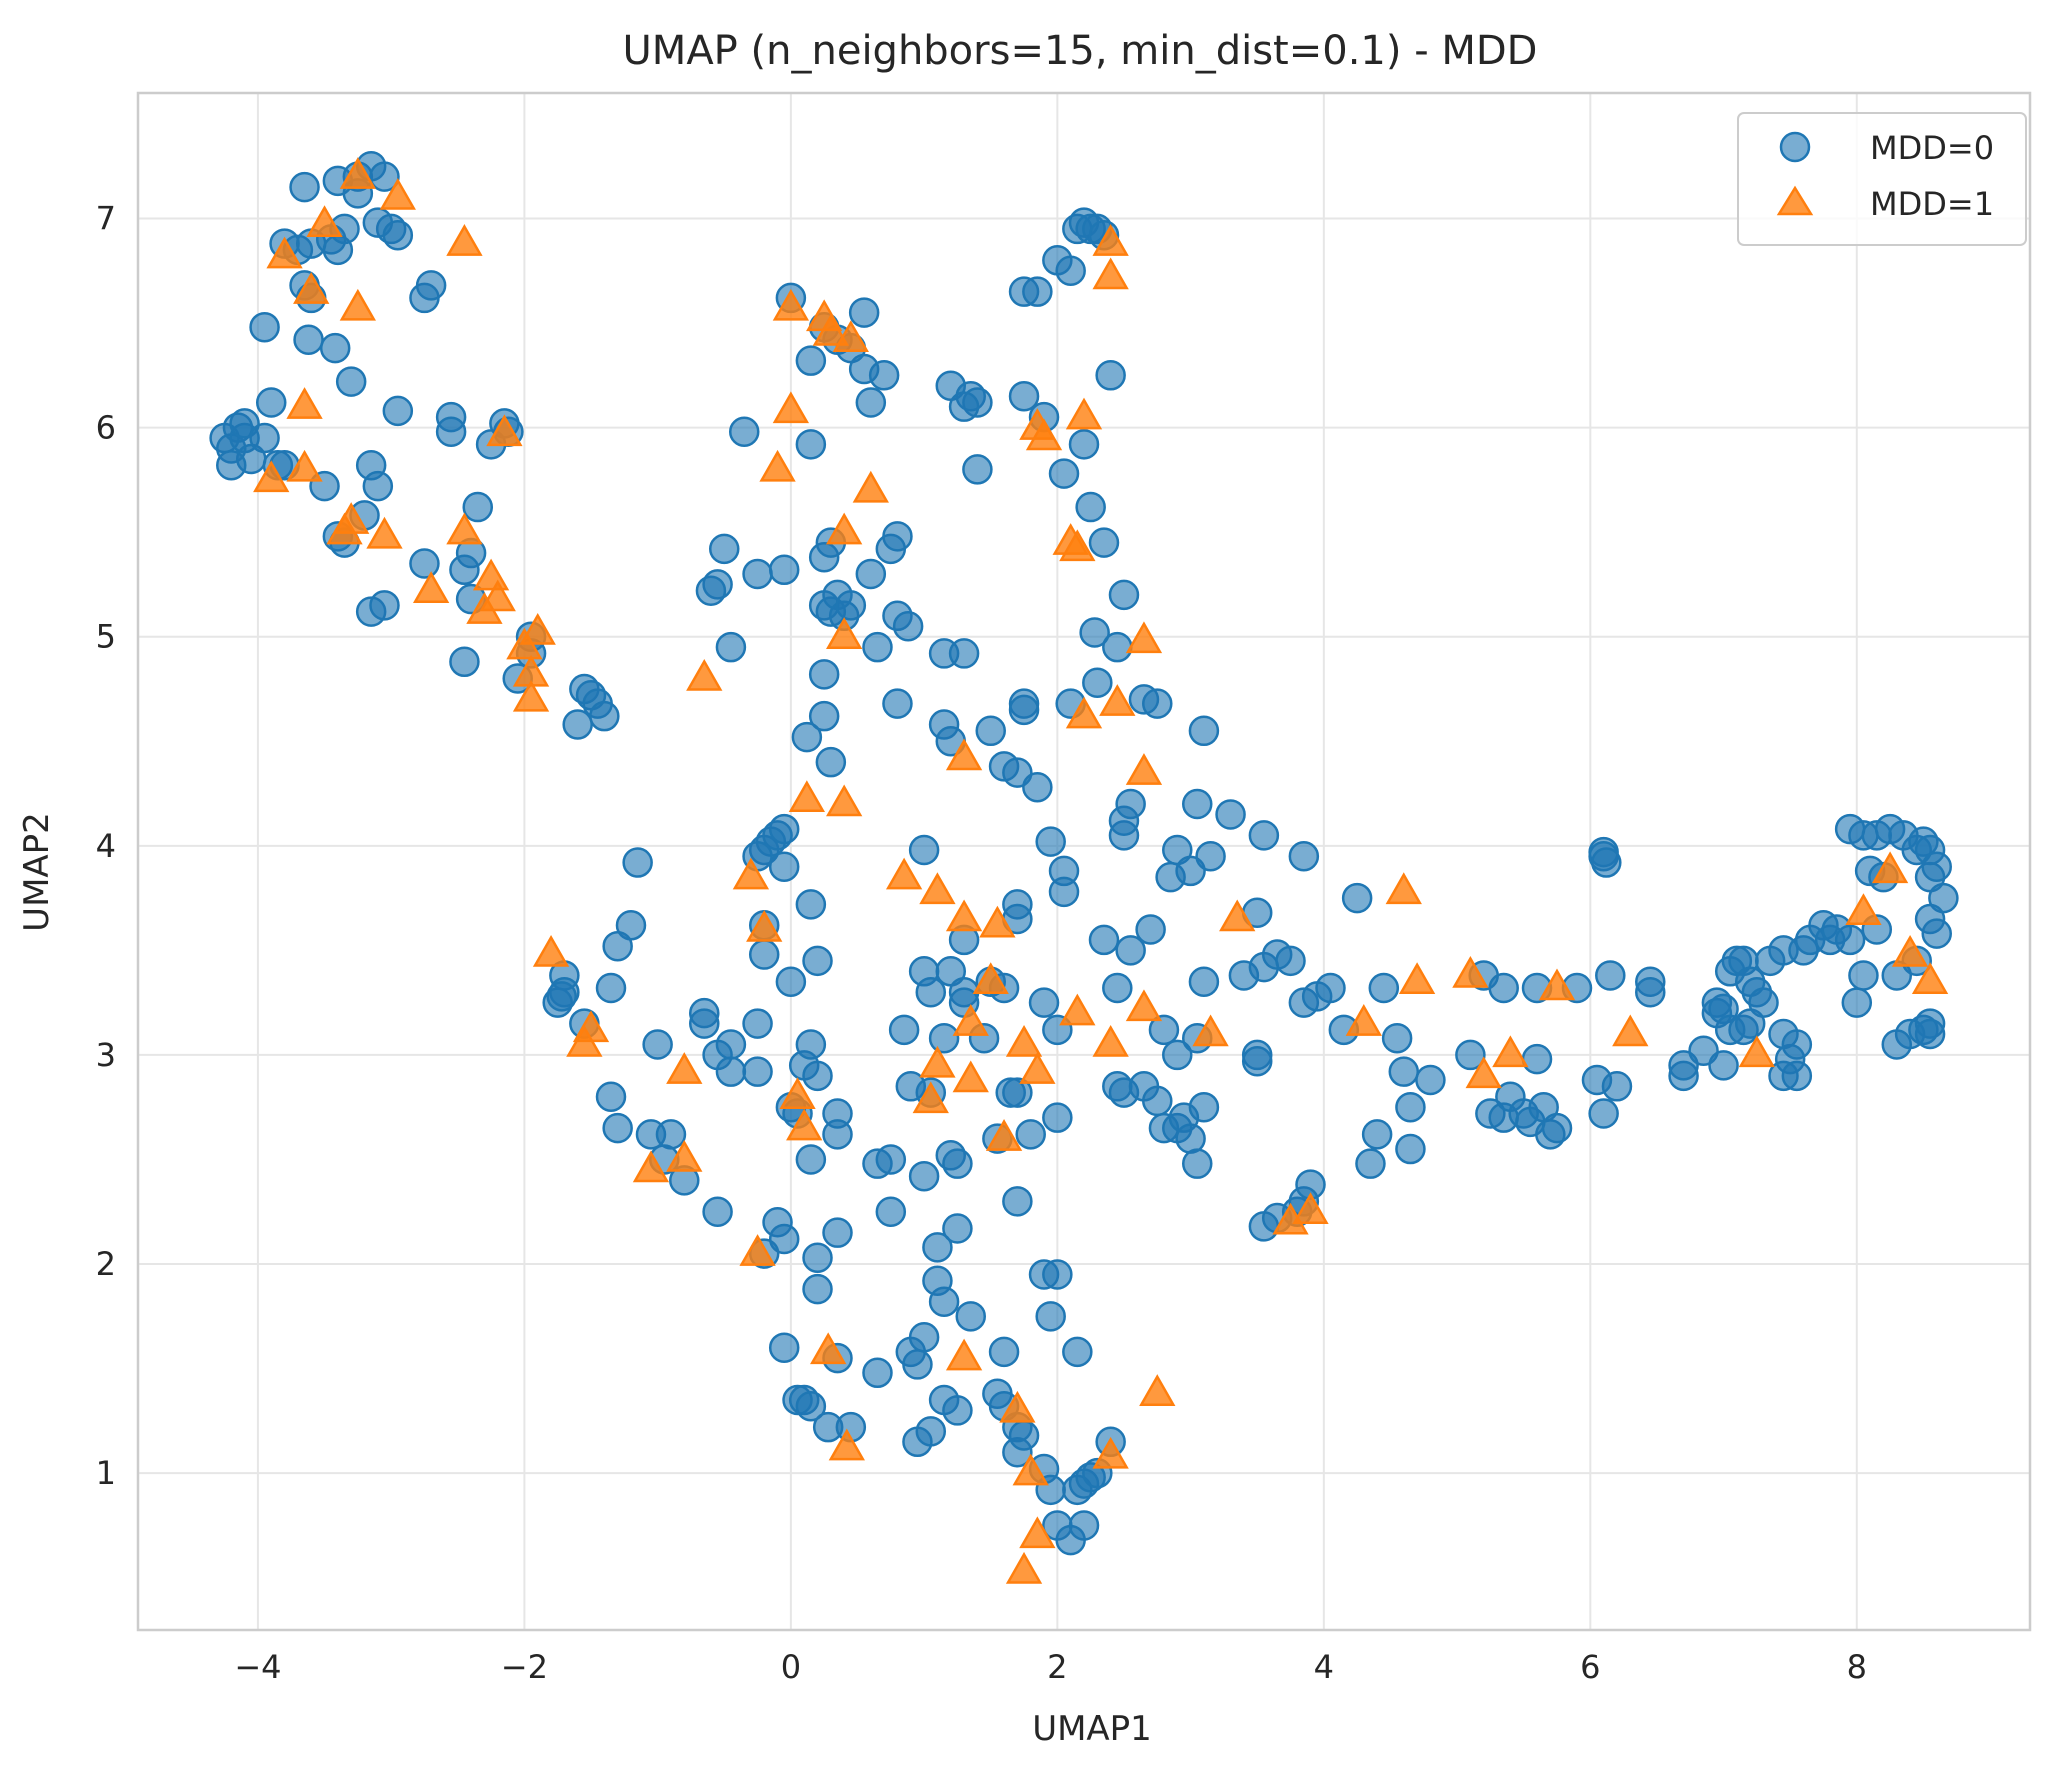  I want to click on x-tick-label: 0, so click(791, 1667).